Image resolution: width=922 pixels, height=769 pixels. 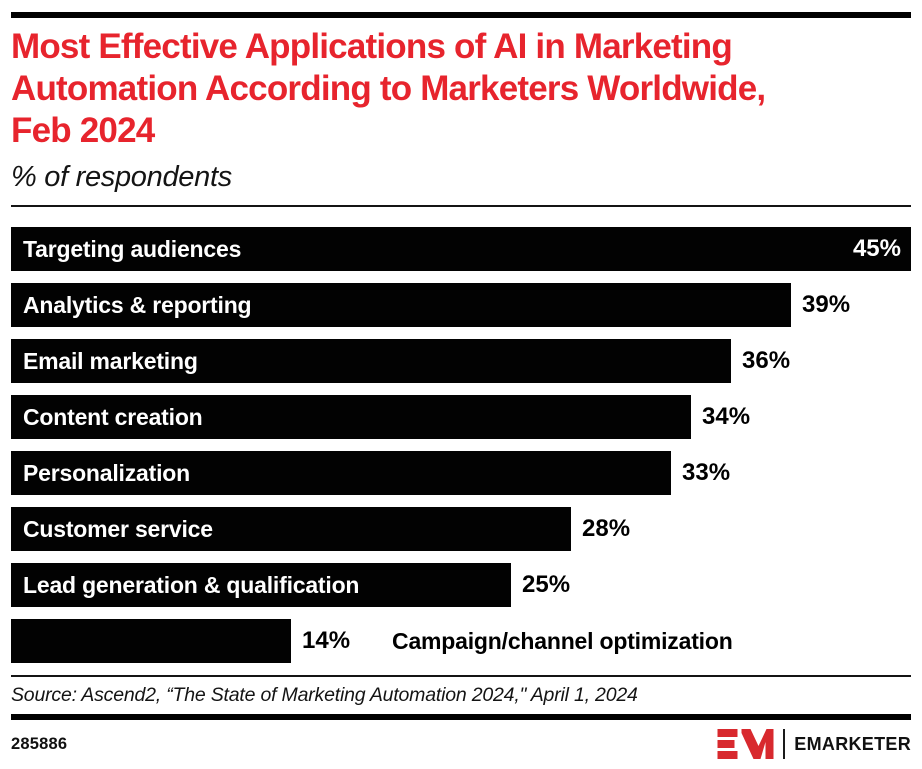 I want to click on bar-value: 39%, so click(x=826, y=304).